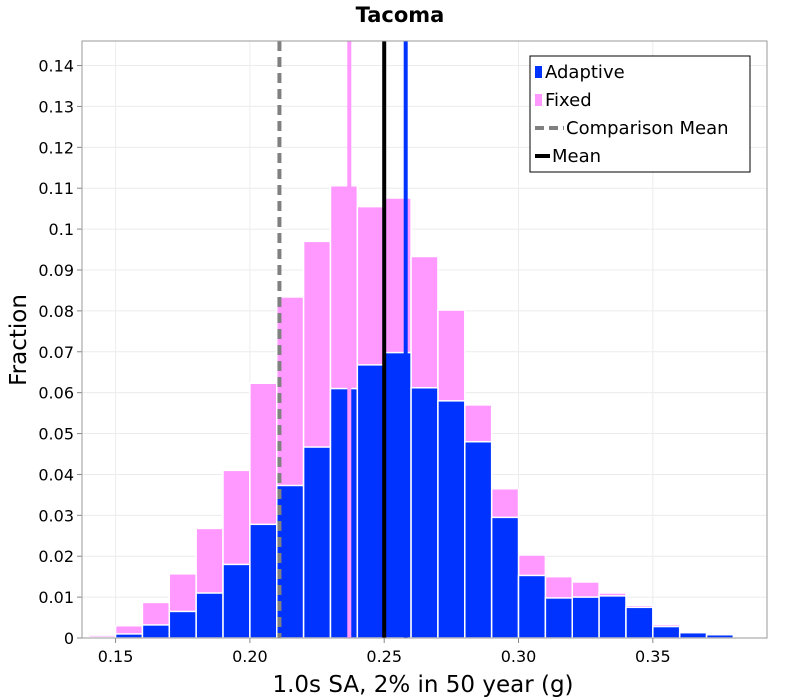 The image size is (800, 700). I want to click on reference-lines, so click(342, 339).